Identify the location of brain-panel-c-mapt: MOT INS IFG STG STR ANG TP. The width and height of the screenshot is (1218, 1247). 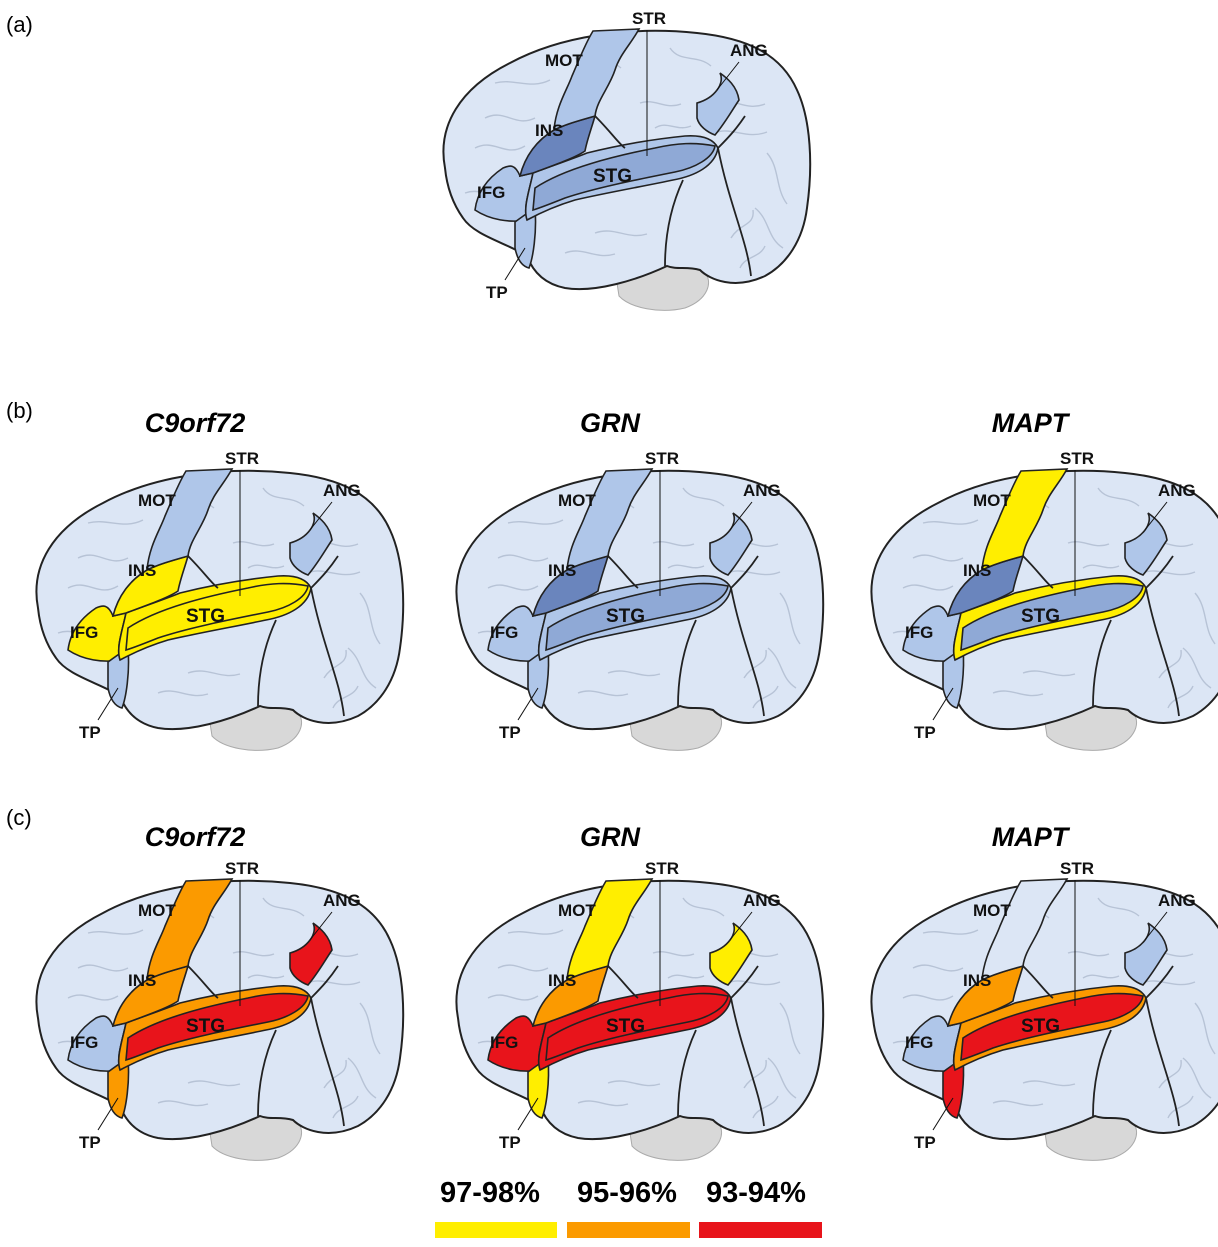
(1030, 1009).